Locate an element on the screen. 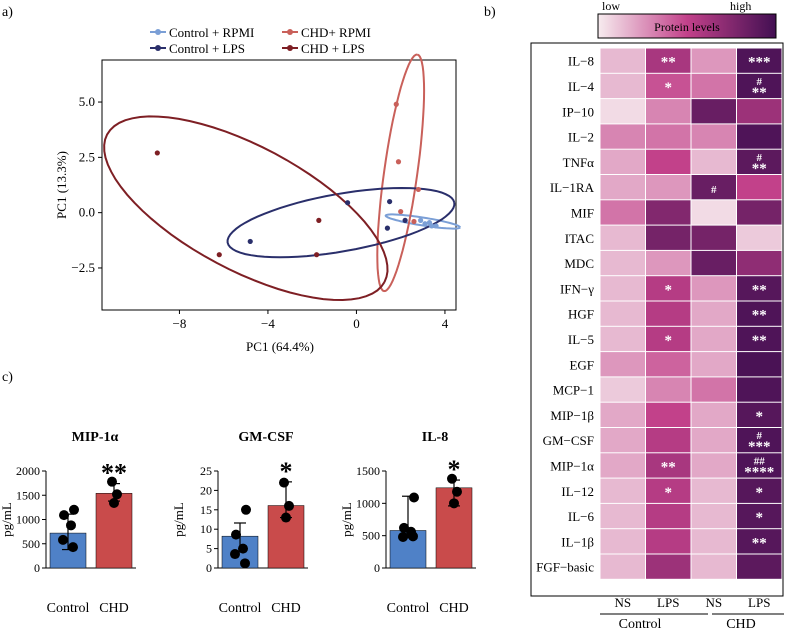  bar-y-tick-label: 500 is located at coordinates (371, 536).